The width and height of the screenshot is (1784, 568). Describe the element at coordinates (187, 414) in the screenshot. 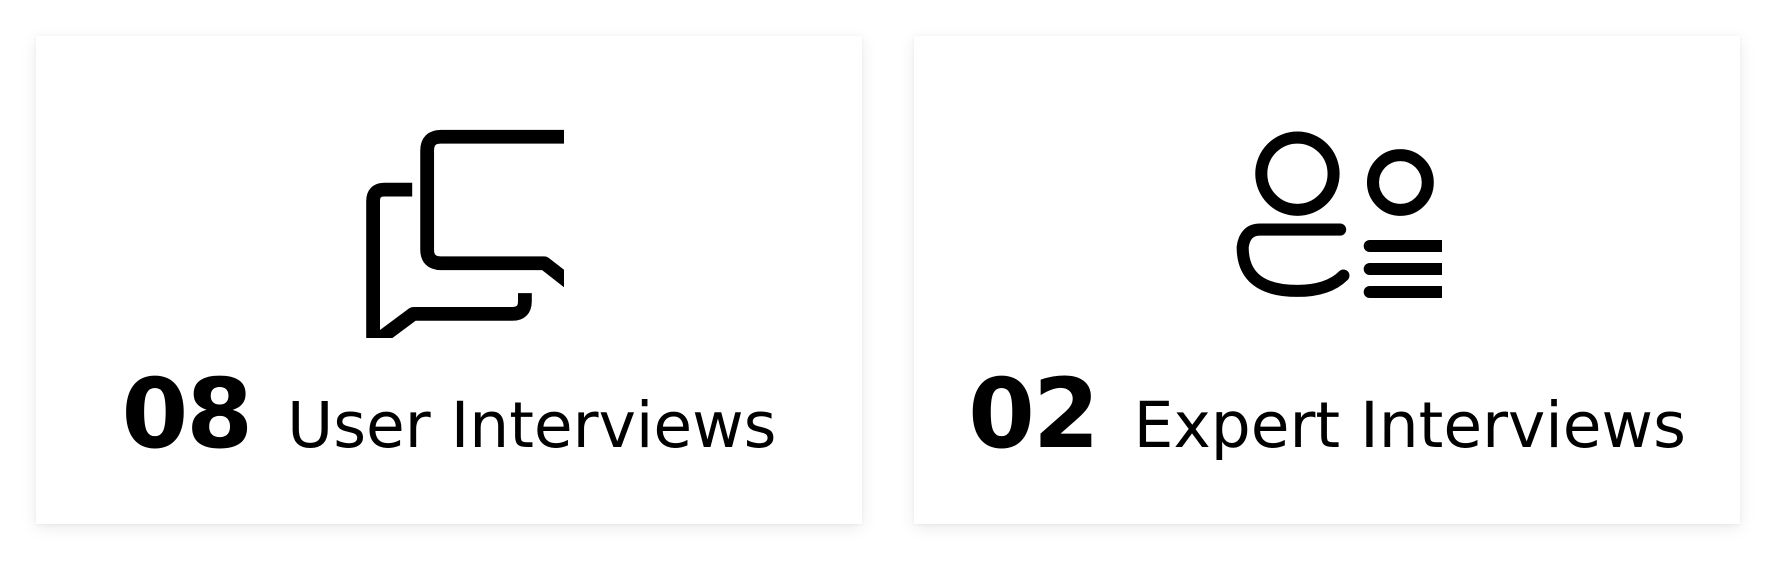

I see `stat-count: 08` at that location.